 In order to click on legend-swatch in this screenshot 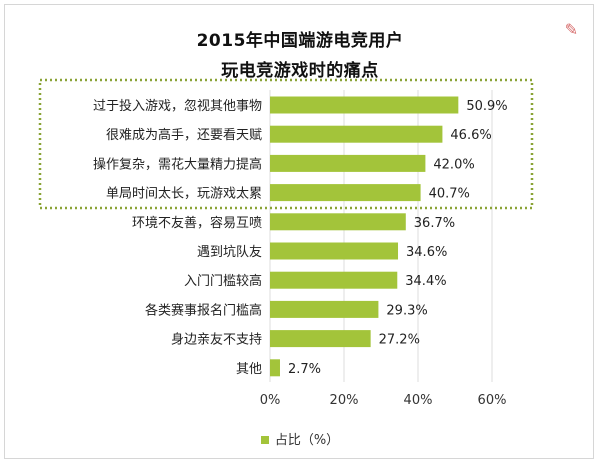, I will do `click(264, 439)`.